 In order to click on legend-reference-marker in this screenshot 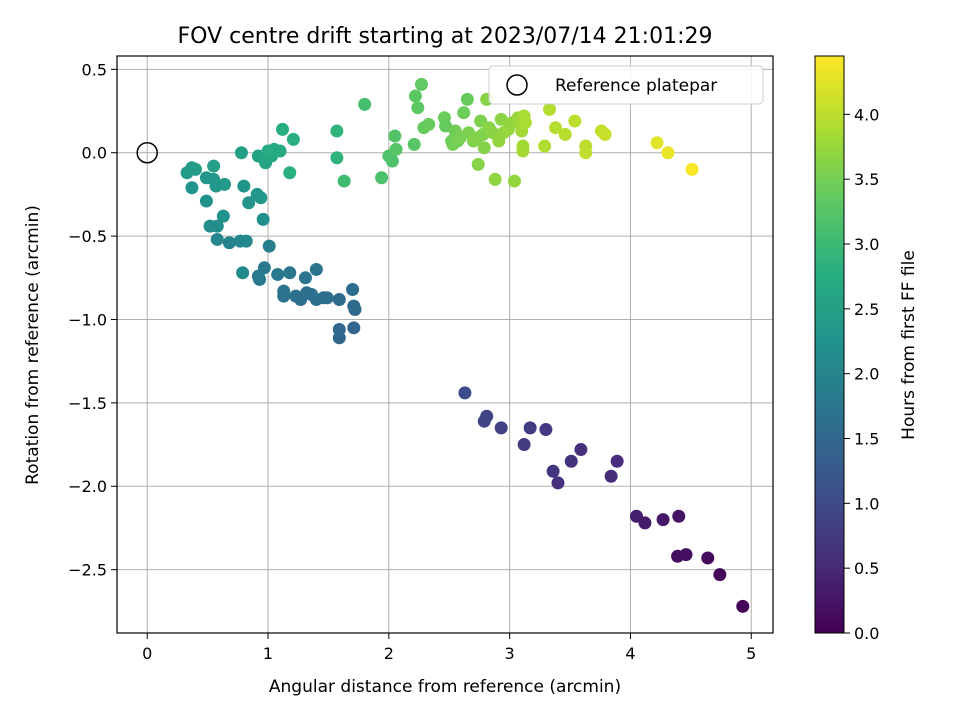, I will do `click(517, 85)`.